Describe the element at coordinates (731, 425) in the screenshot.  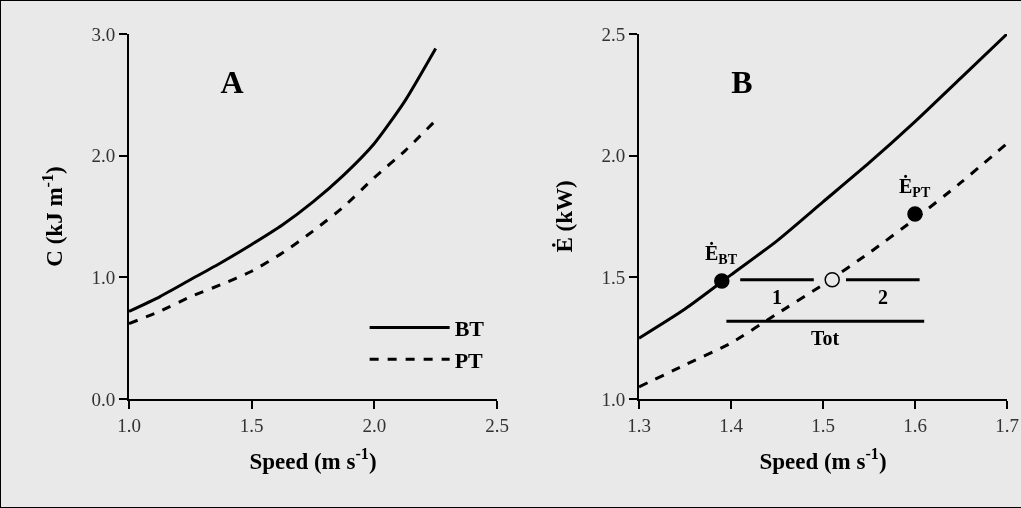
I see `x-tick-label: 1.4` at that location.